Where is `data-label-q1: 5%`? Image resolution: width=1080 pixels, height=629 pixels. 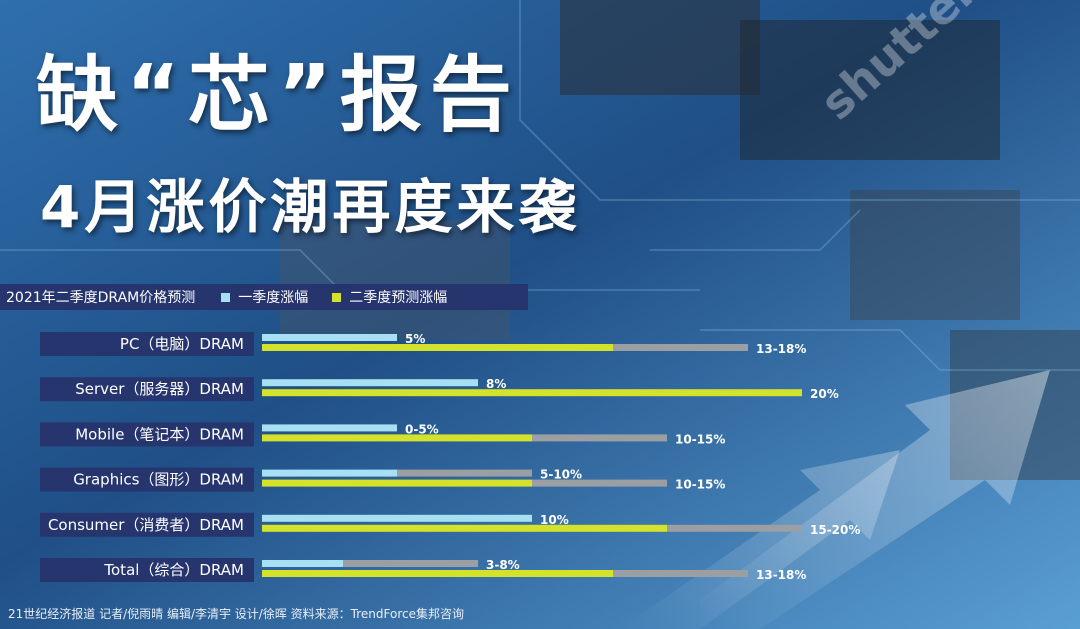
data-label-q1: 5% is located at coordinates (415, 339).